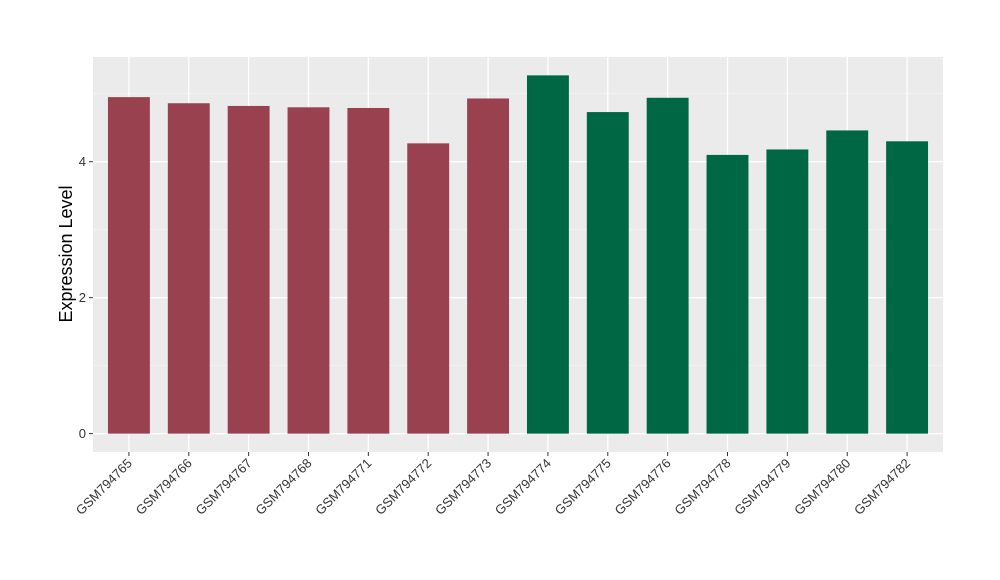  Describe the element at coordinates (547, 254) in the screenshot. I see `bar-GSM794774` at that location.